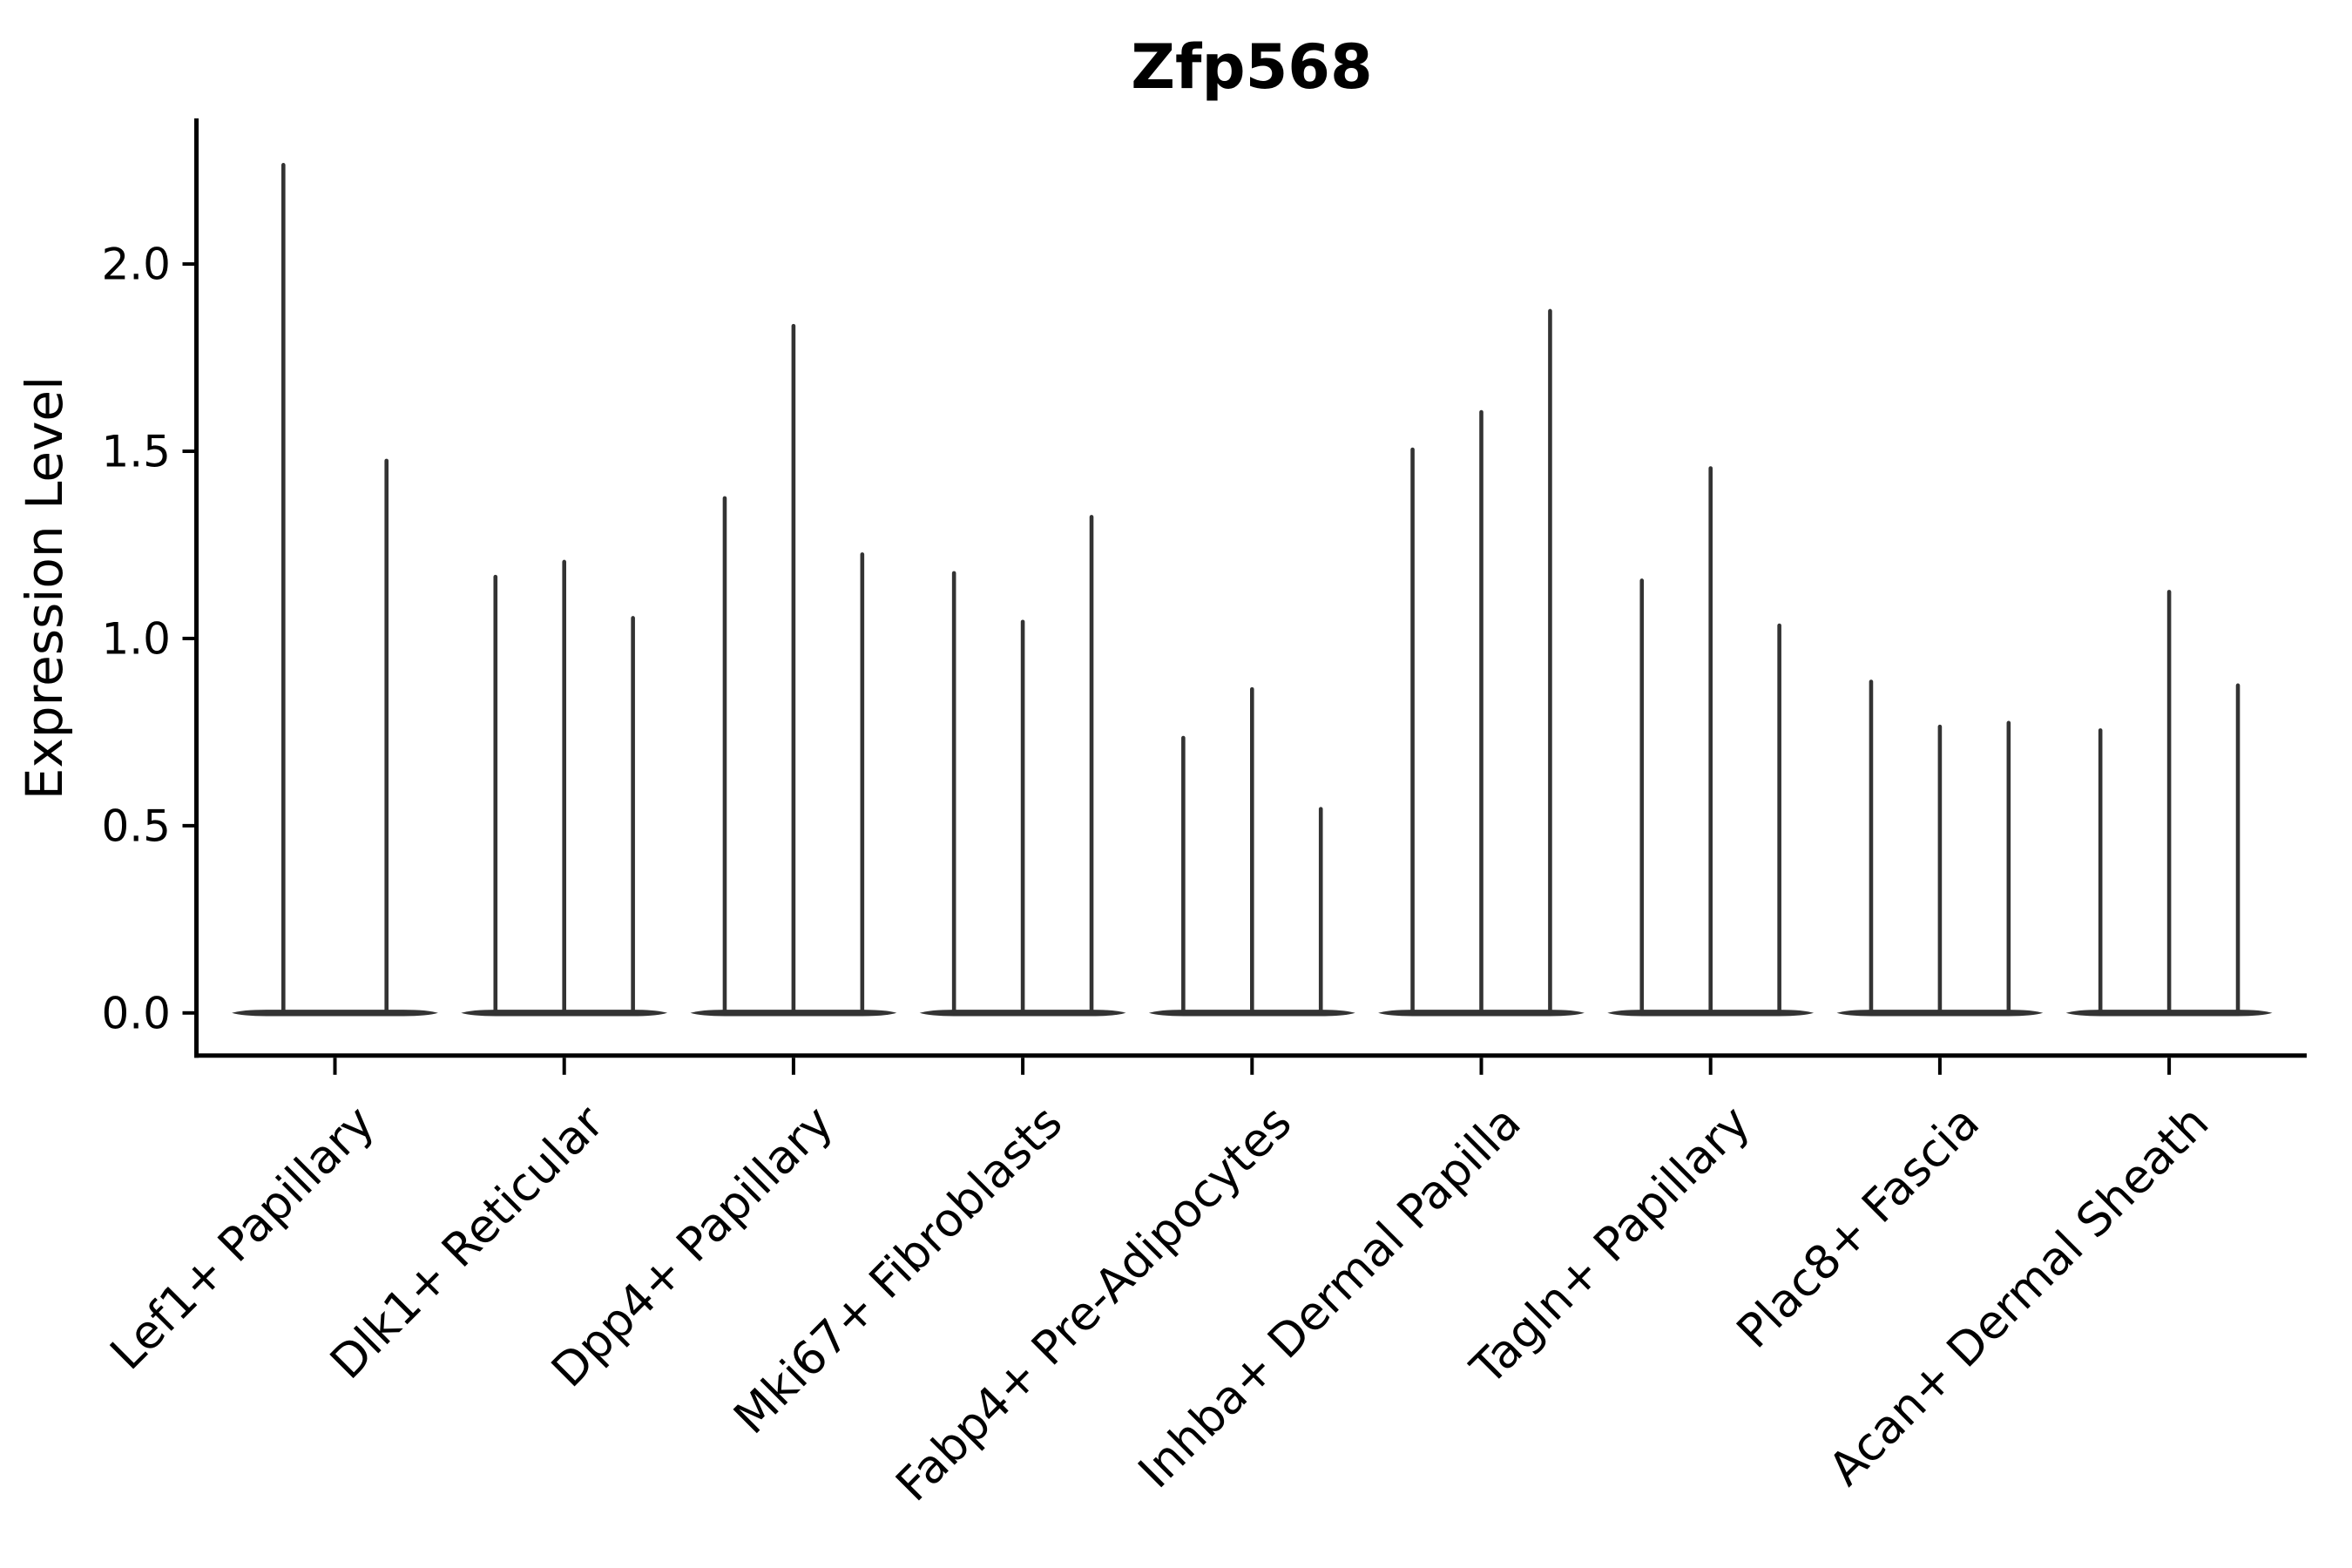  Describe the element at coordinates (136, 452) in the screenshot. I see `y-tick-label: 1.5` at that location.